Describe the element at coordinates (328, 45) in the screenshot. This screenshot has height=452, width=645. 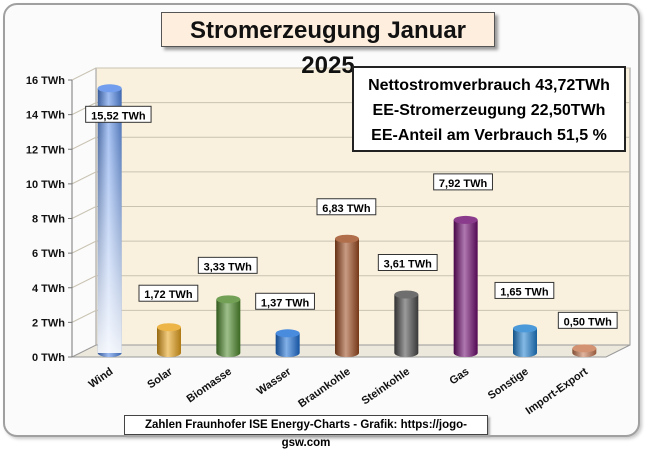
I see `chart-title: Stromerzeugung Januar 2025` at that location.